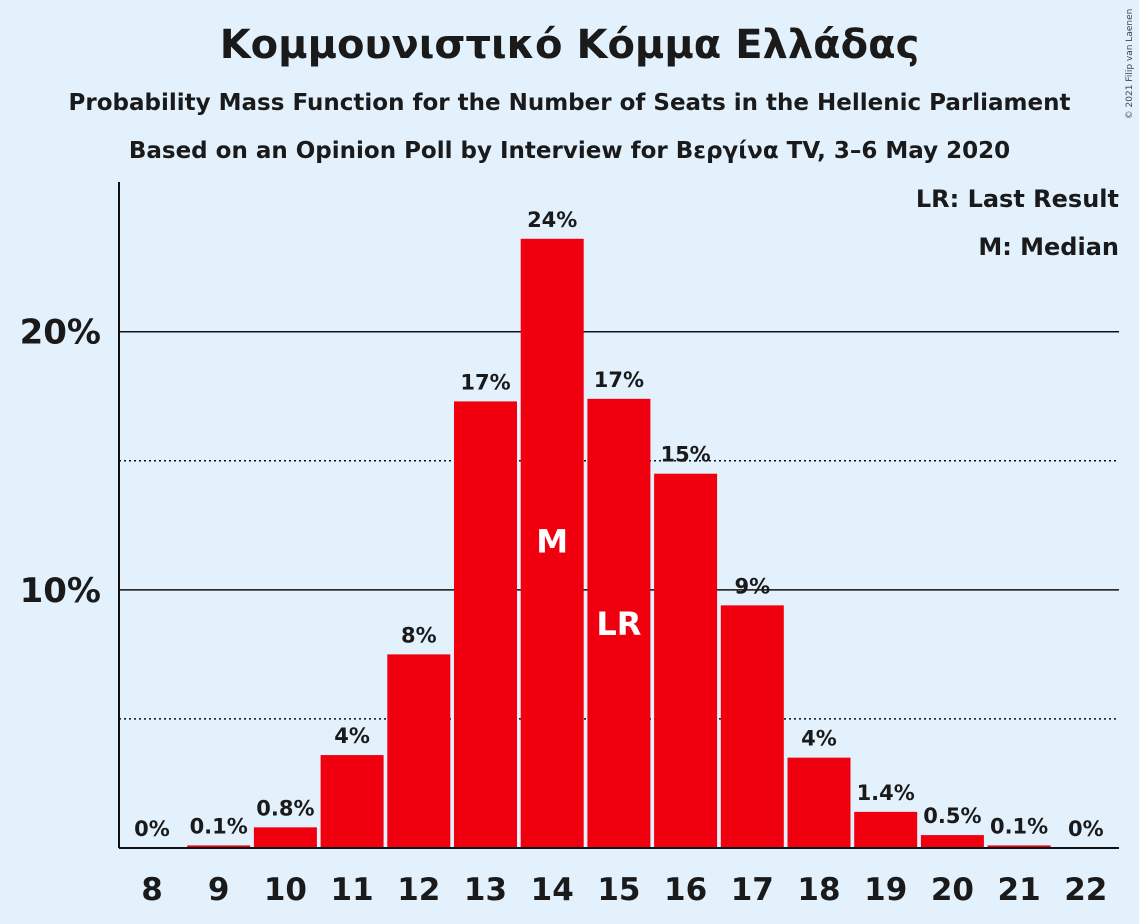 Image resolution: width=1139 pixels, height=924 pixels. What do you see at coordinates (352, 736) in the screenshot?
I see `bar-label-11: 4%` at bounding box center [352, 736].